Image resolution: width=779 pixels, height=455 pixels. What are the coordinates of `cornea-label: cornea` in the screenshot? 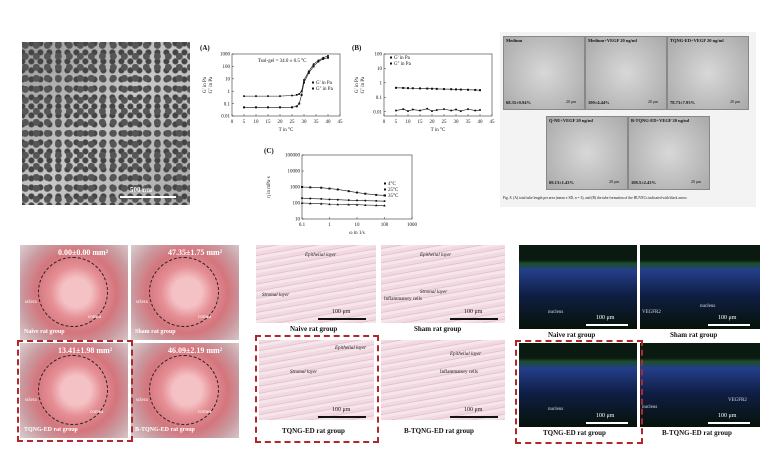 It's located at (205, 412).